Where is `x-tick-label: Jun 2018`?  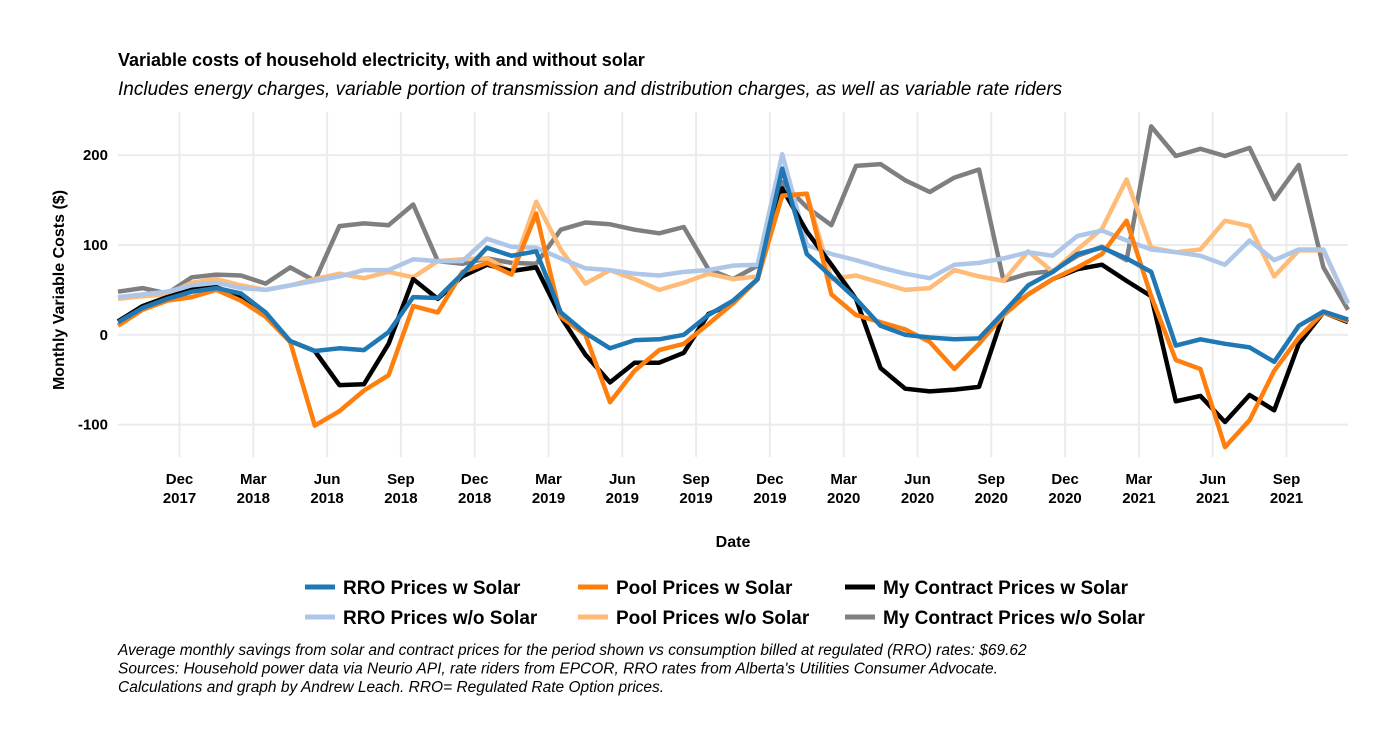
x-tick-label: Jun 2018 is located at coordinates (326, 489).